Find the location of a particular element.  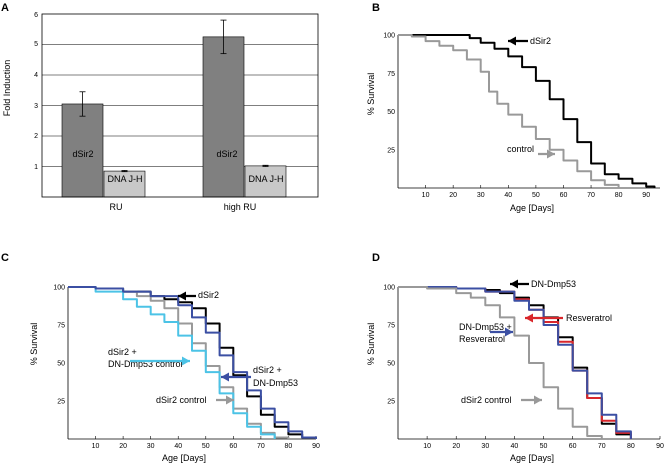

panel-a-bar-dsir2-ru is located at coordinates (82, 150).